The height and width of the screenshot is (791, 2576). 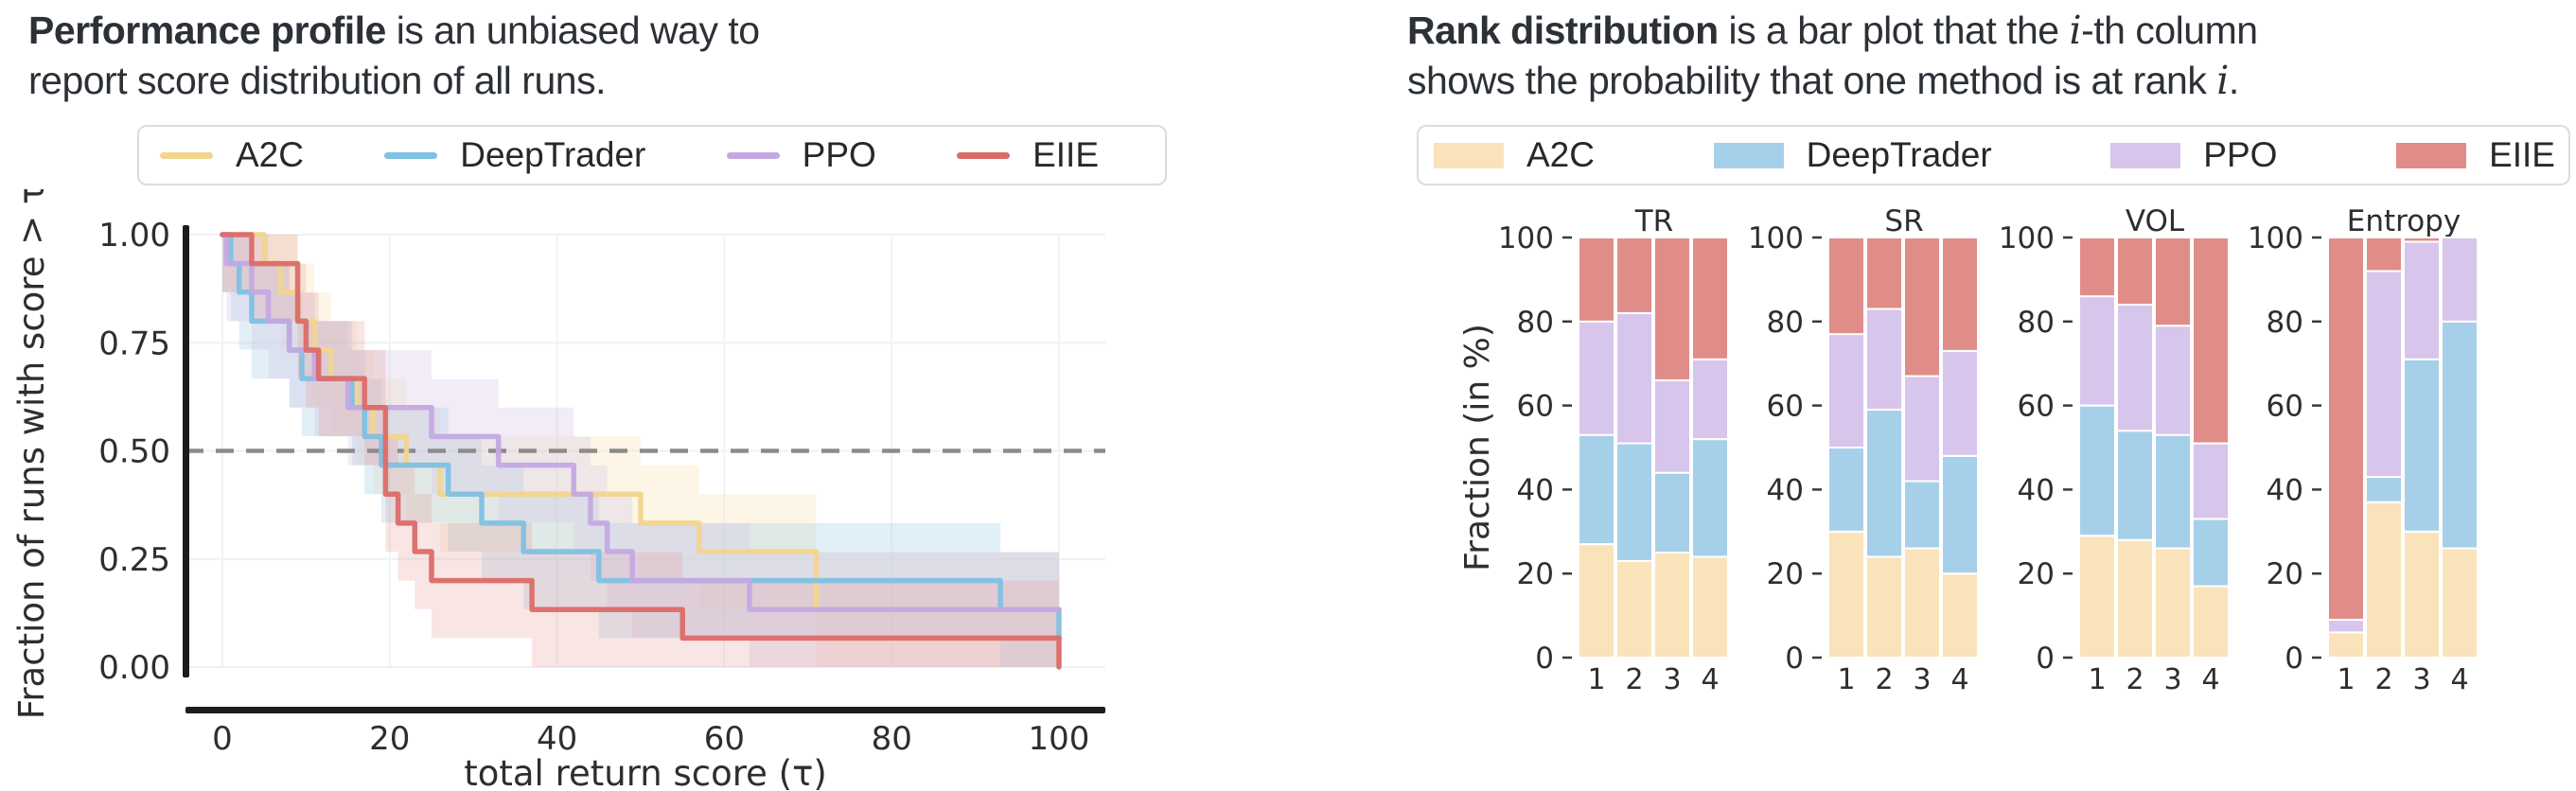 I want to click on caption-bold-text: Performance profile, so click(x=207, y=30).